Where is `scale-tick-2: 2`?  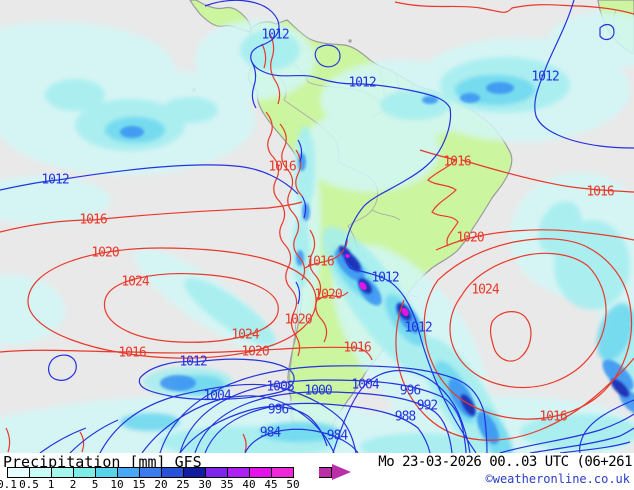
scale-tick-2: 2 is located at coordinates (73, 484).